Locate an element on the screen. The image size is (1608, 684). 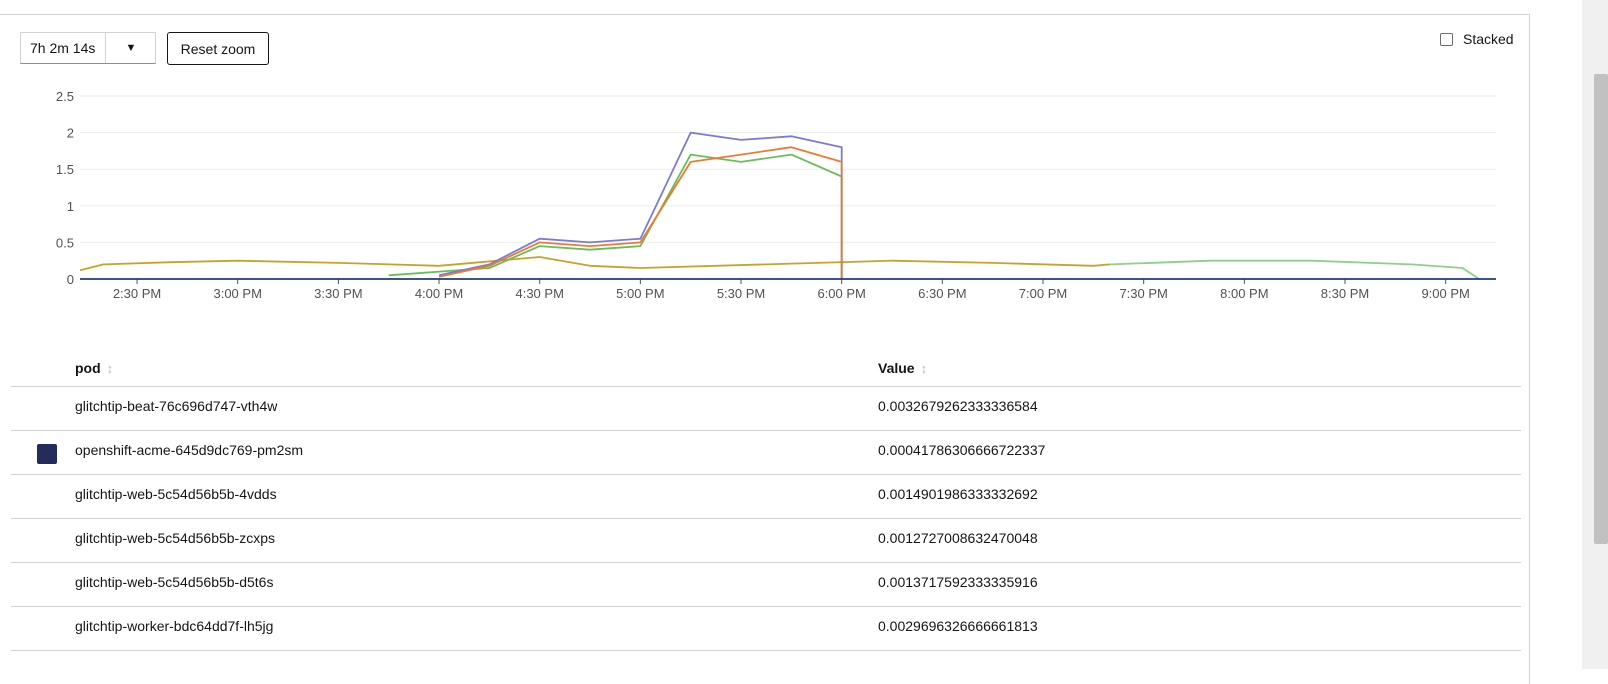
x-tick-label: 3:30 PM is located at coordinates (338, 293).